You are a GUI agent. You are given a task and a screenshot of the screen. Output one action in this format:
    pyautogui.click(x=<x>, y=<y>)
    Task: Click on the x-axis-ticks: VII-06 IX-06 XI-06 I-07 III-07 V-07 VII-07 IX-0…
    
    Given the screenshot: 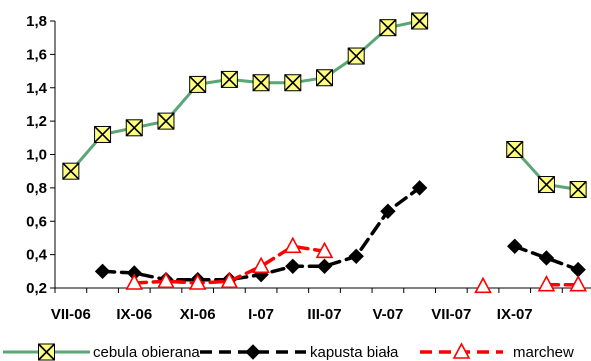 What is the action you would take?
    pyautogui.click(x=321, y=305)
    